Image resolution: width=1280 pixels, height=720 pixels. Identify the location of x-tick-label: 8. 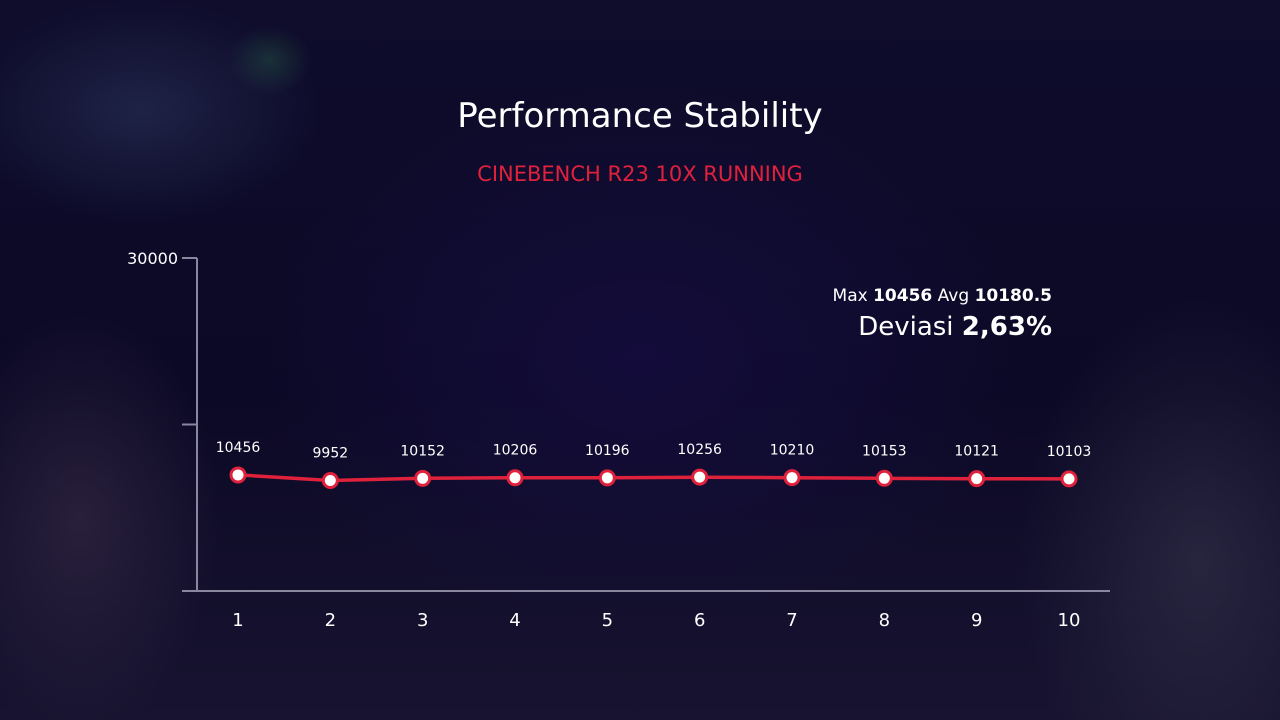
(884, 620).